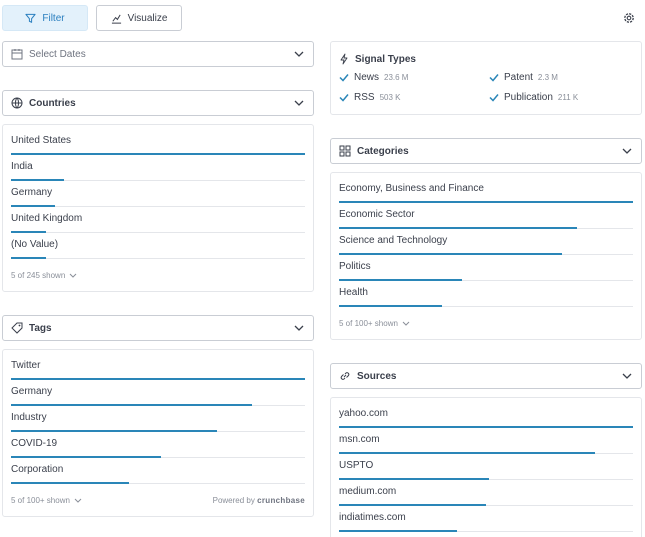 The image size is (645, 537). Describe the element at coordinates (40, 500) in the screenshot. I see `tags-shown-count: 5 of 100+ shown` at that location.